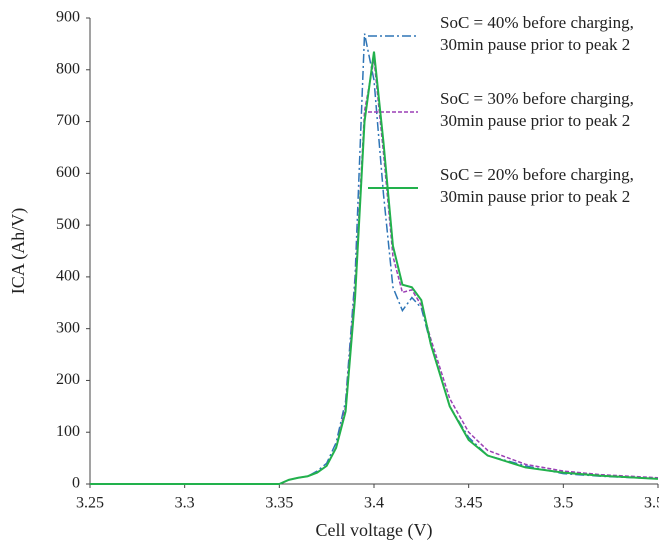 The height and width of the screenshot is (545, 659). What do you see at coordinates (651, 503) in the screenshot?
I see `x-tick-label: 3.55` at bounding box center [651, 503].